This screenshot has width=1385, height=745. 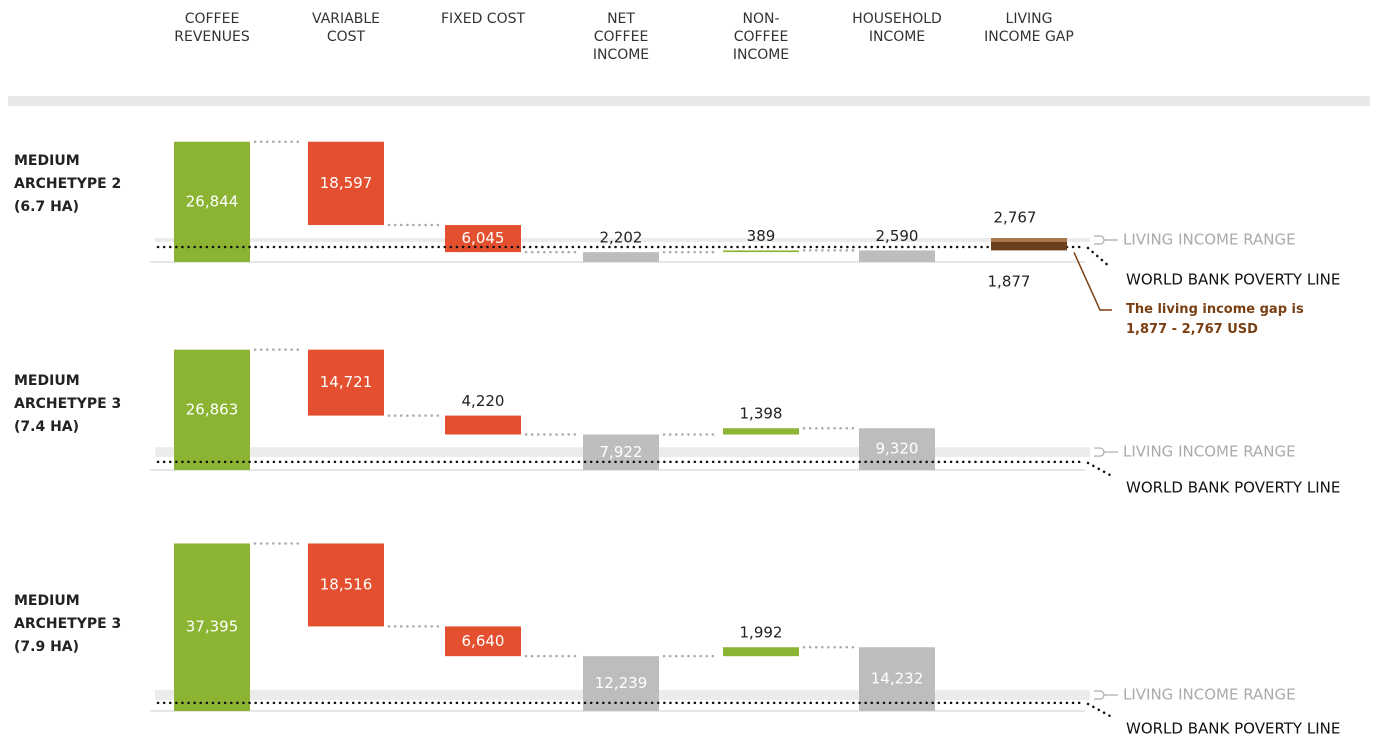 I want to click on value-label: 7,922, so click(x=621, y=452).